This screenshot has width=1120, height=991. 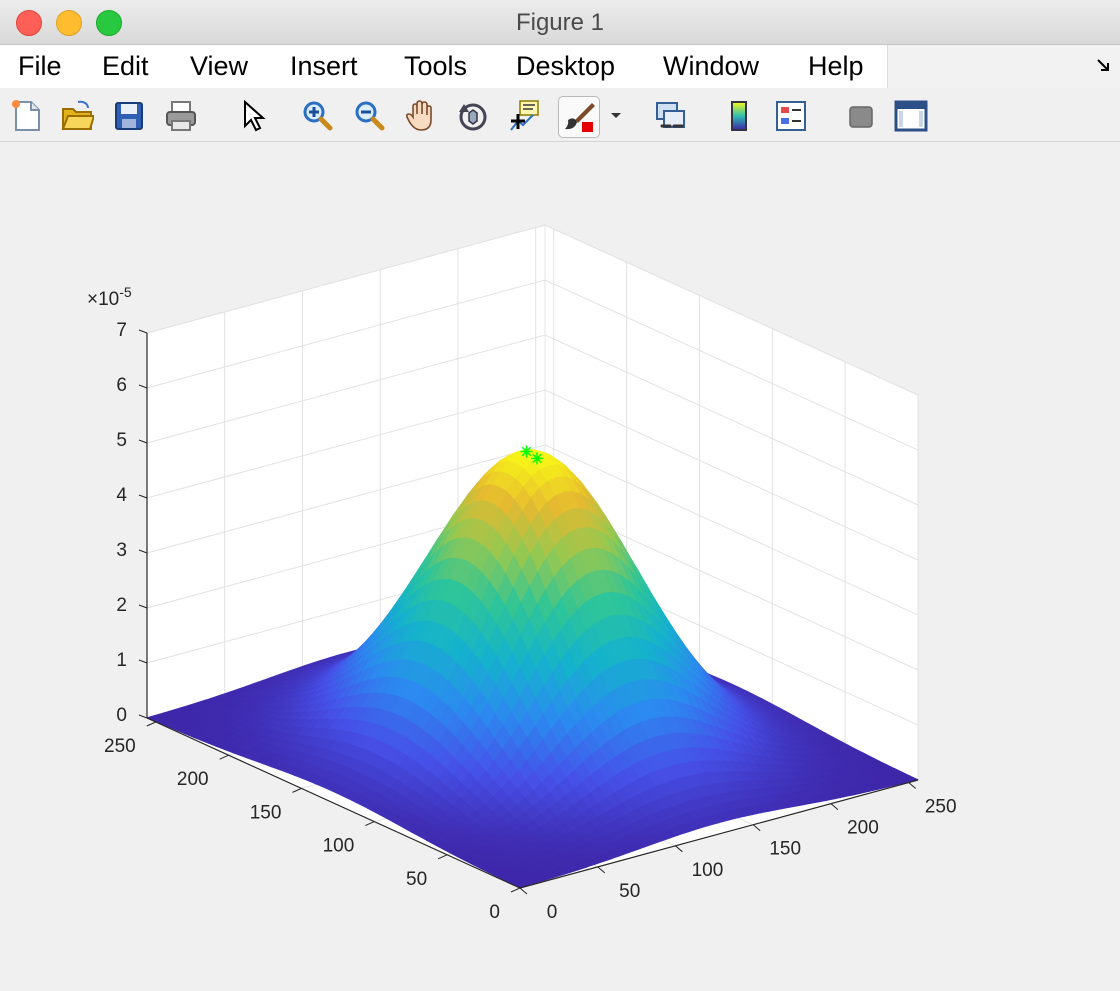 I want to click on z-exponent-power: -5, so click(x=125, y=292).